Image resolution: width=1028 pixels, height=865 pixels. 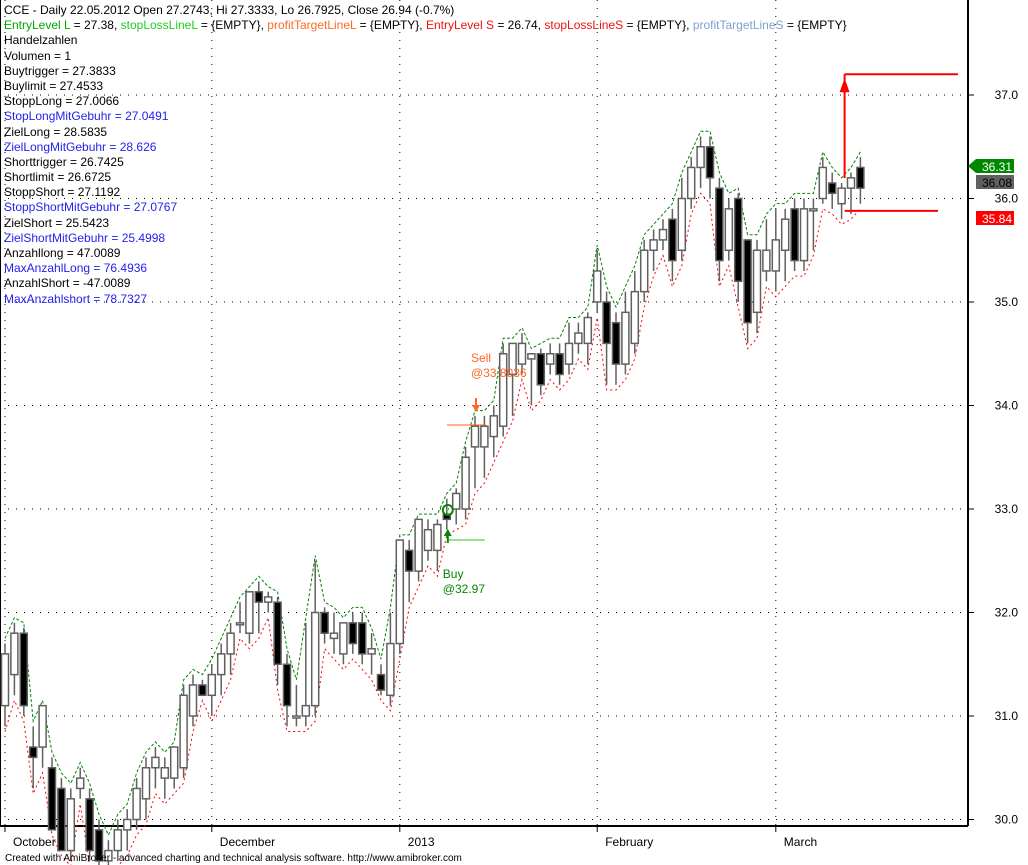 I want to click on y-tick-label: 37.0, so click(x=1007, y=95).